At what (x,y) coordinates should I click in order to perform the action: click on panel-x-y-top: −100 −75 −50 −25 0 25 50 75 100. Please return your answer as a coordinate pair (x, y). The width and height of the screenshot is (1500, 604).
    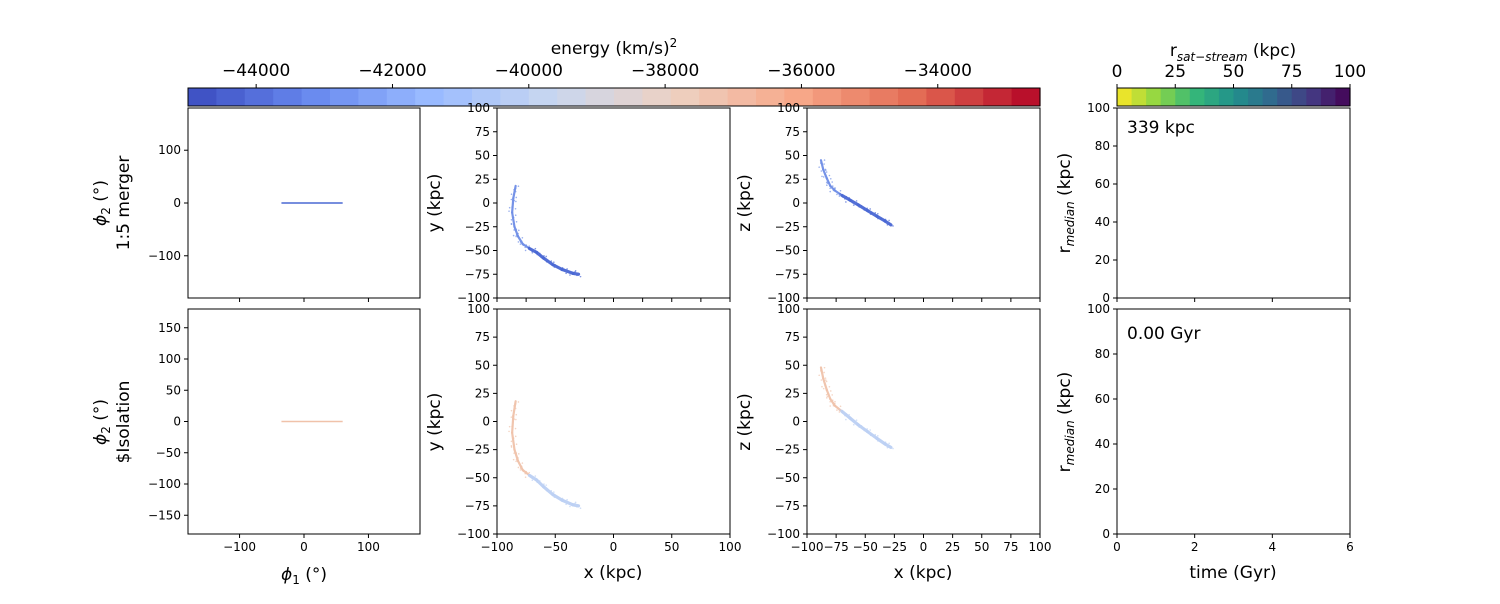
    Looking at the image, I should click on (594, 203).